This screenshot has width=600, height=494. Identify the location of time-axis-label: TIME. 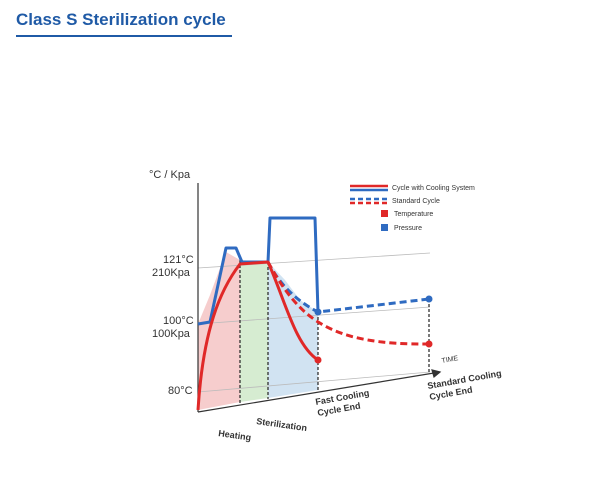
(450, 360).